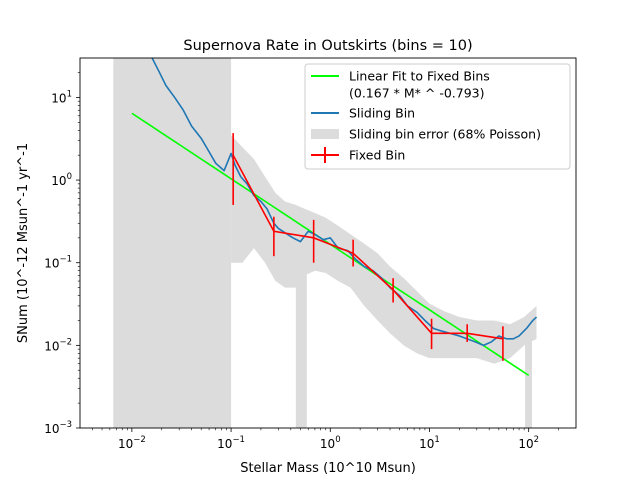 The width and height of the screenshot is (640, 484). Describe the element at coordinates (419, 76) in the screenshot. I see `legend-label-0: Linear Fit to Fixed Bins` at that location.